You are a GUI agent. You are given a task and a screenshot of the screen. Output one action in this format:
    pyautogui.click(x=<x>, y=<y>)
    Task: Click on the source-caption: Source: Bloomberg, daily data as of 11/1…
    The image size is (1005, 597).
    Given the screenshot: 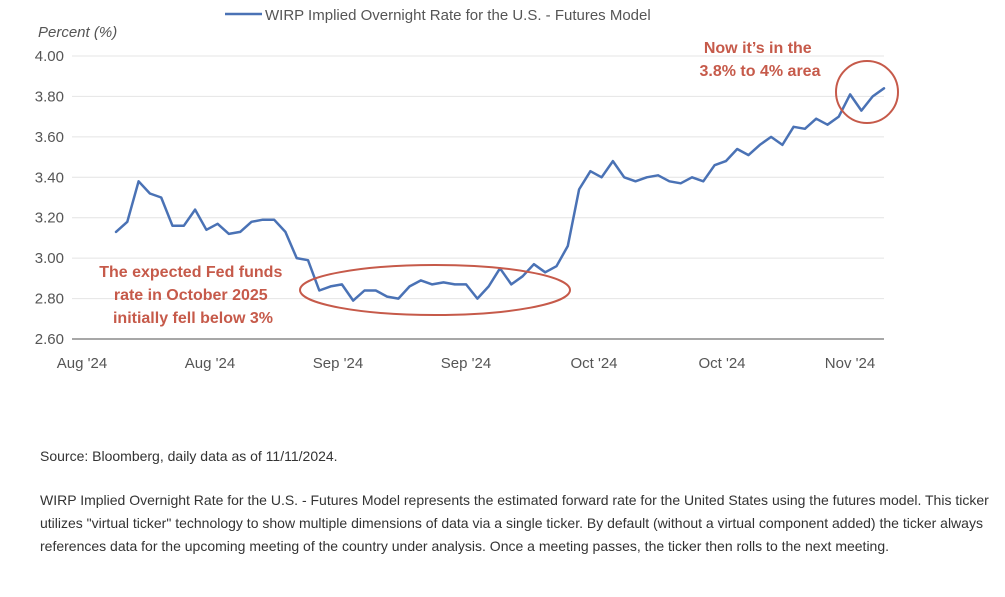 What is the action you would take?
    pyautogui.click(x=189, y=456)
    